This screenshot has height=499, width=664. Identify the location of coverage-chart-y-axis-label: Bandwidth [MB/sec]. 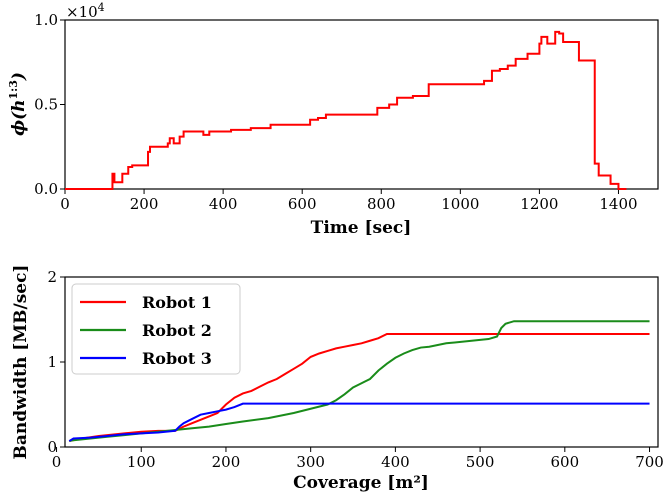
(21, 362).